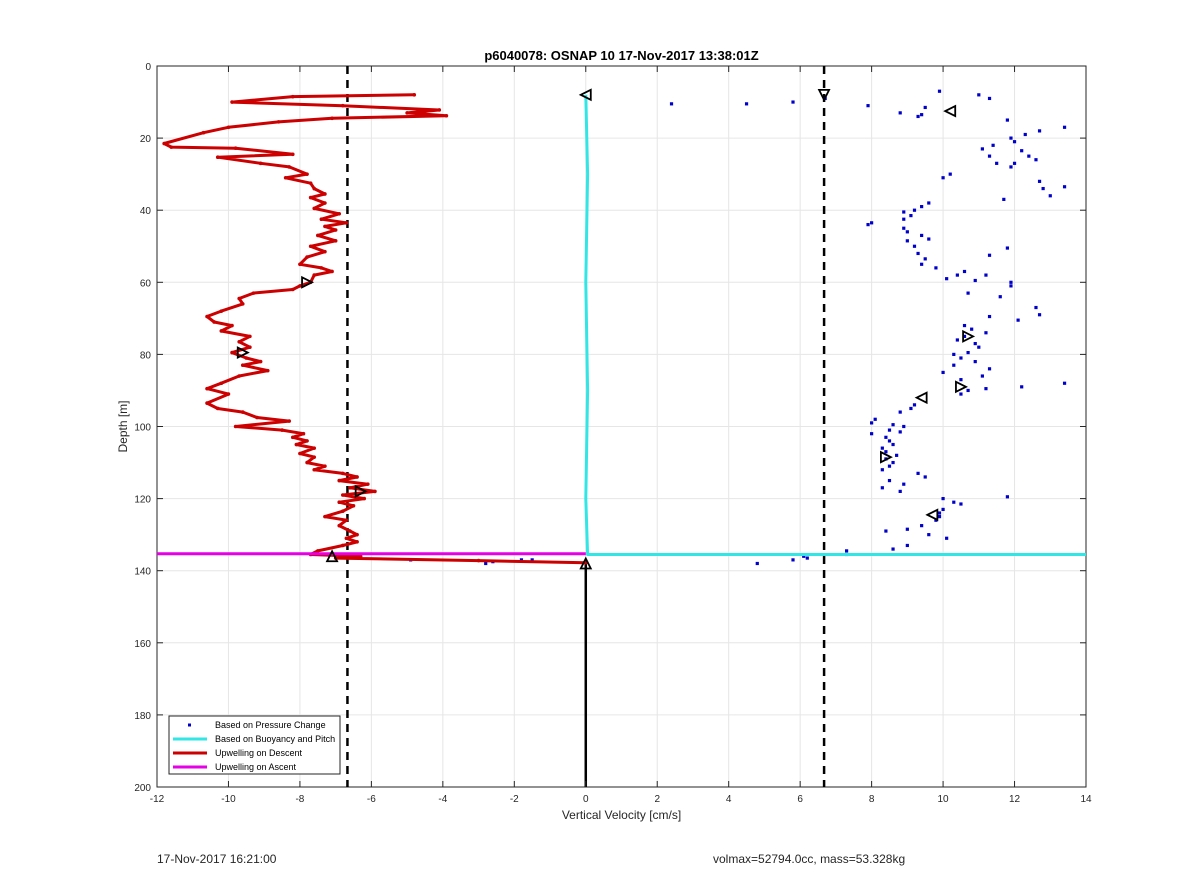 The width and height of the screenshot is (1200, 885). Describe the element at coordinates (142, 788) in the screenshot. I see `y-tick-label: 200` at that location.